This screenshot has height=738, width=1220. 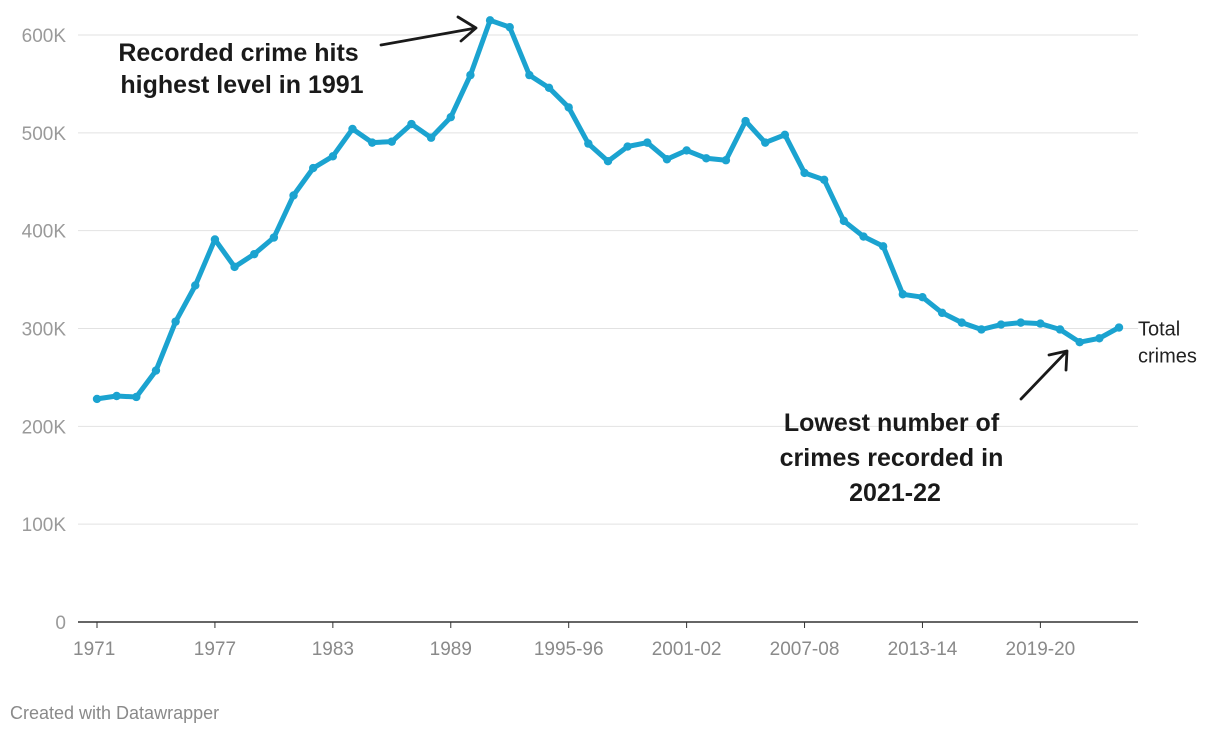 I want to click on x-tick-label: 2001-02, so click(x=687, y=649).